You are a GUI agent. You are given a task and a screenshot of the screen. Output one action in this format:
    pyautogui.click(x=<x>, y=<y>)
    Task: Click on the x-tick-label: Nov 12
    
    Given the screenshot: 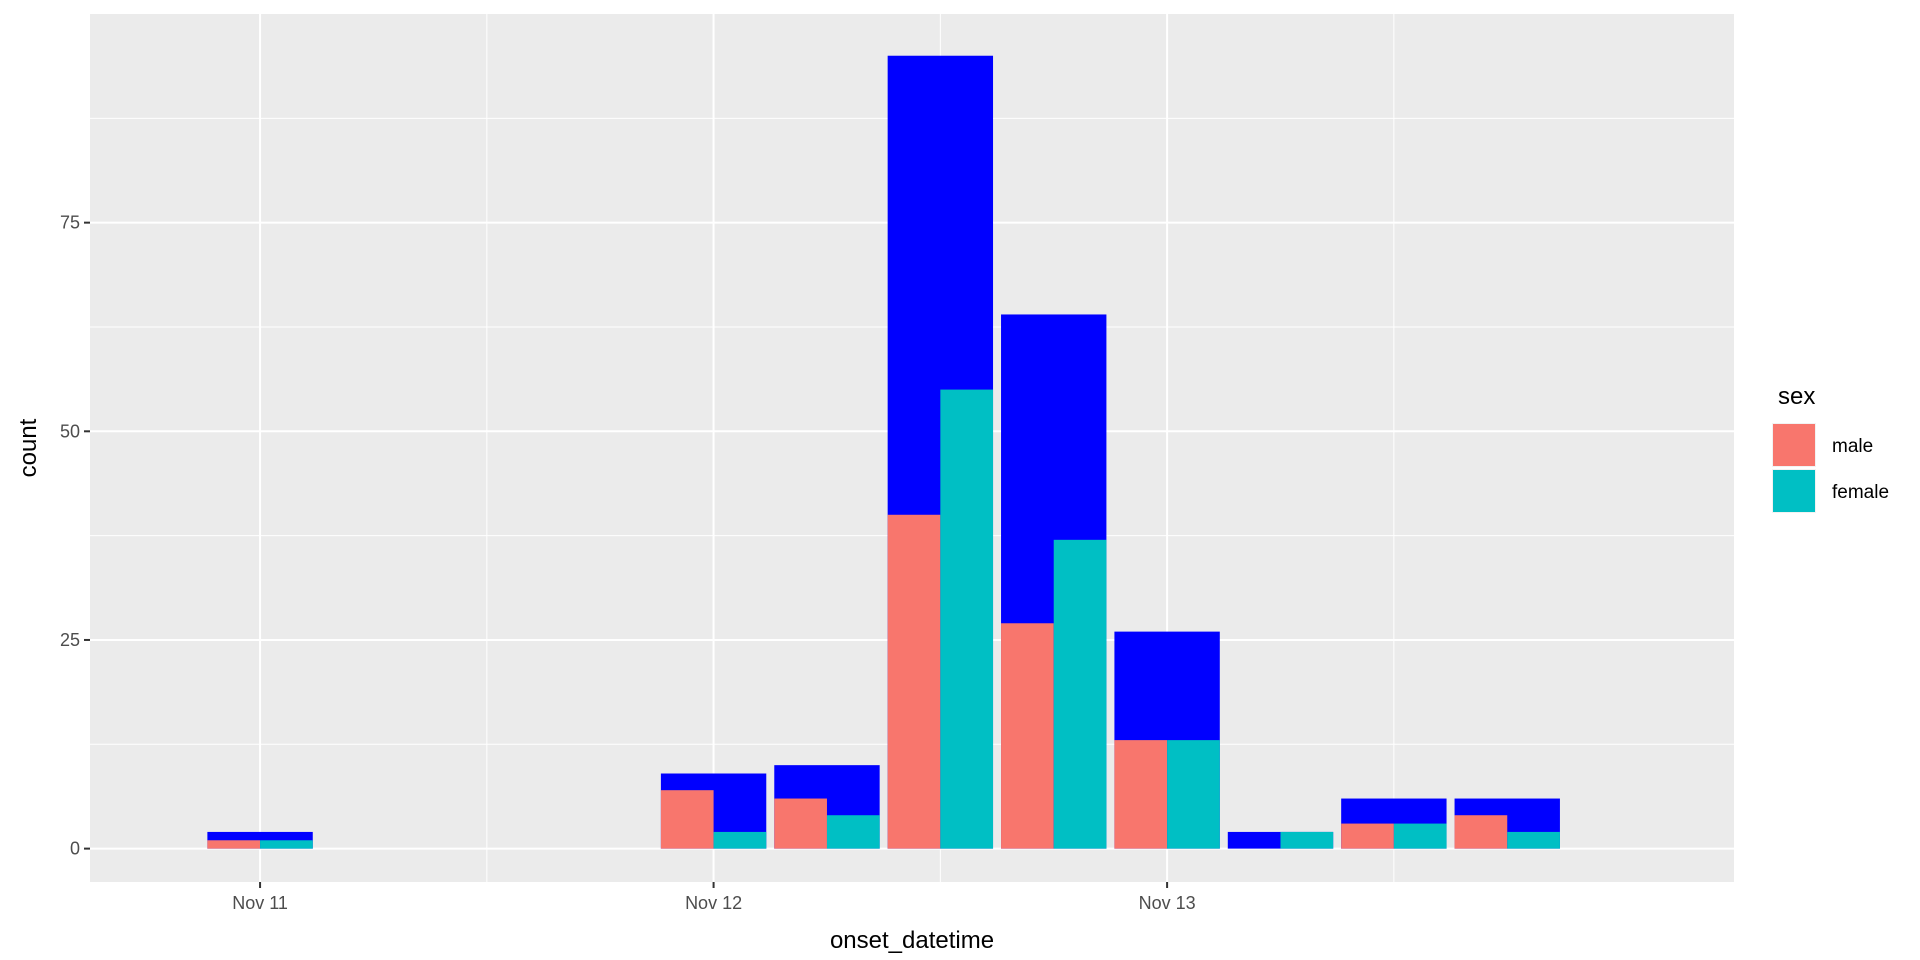 What is the action you would take?
    pyautogui.click(x=713, y=903)
    